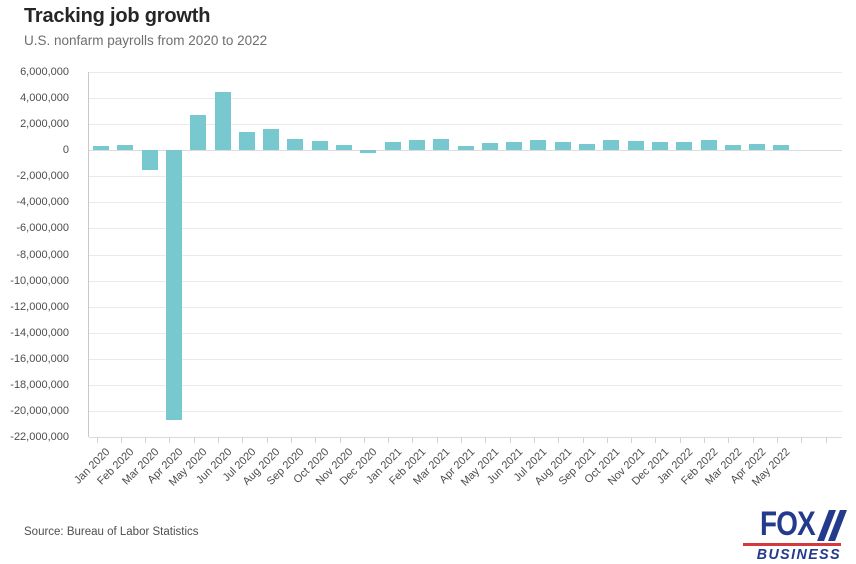 The width and height of the screenshot is (856, 564). Describe the element at coordinates (39, 332) in the screenshot. I see `y-axis-label: -14,000,000` at that location.